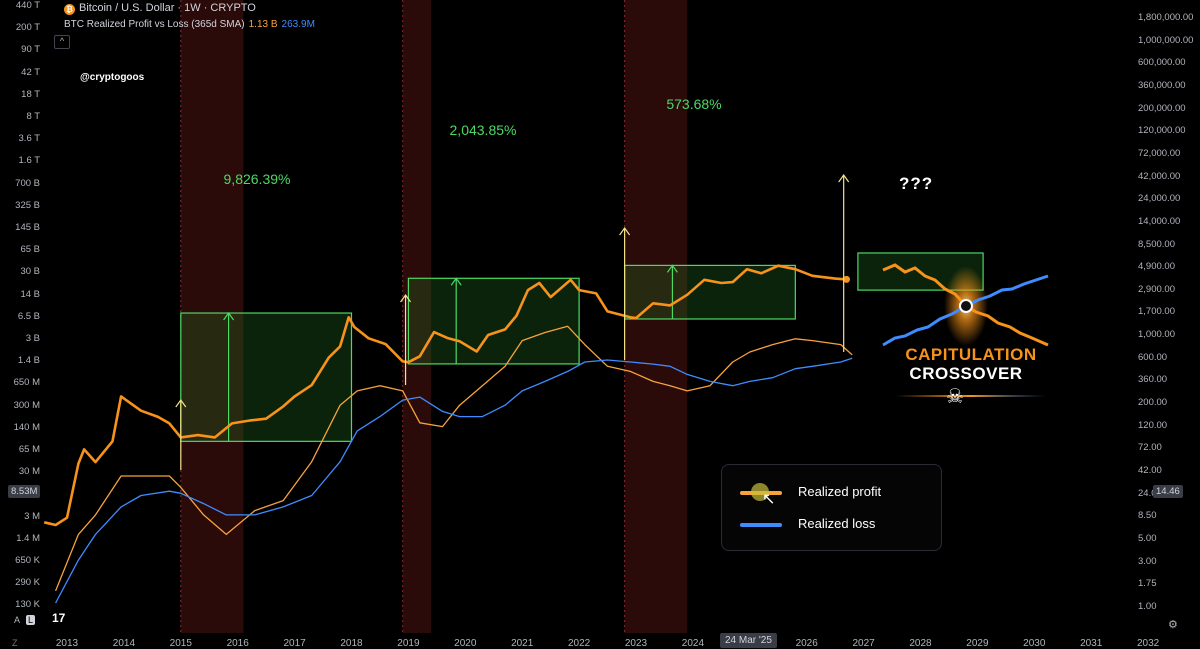  I want to click on right-axis-tick: 1,700.00, so click(1156, 312).